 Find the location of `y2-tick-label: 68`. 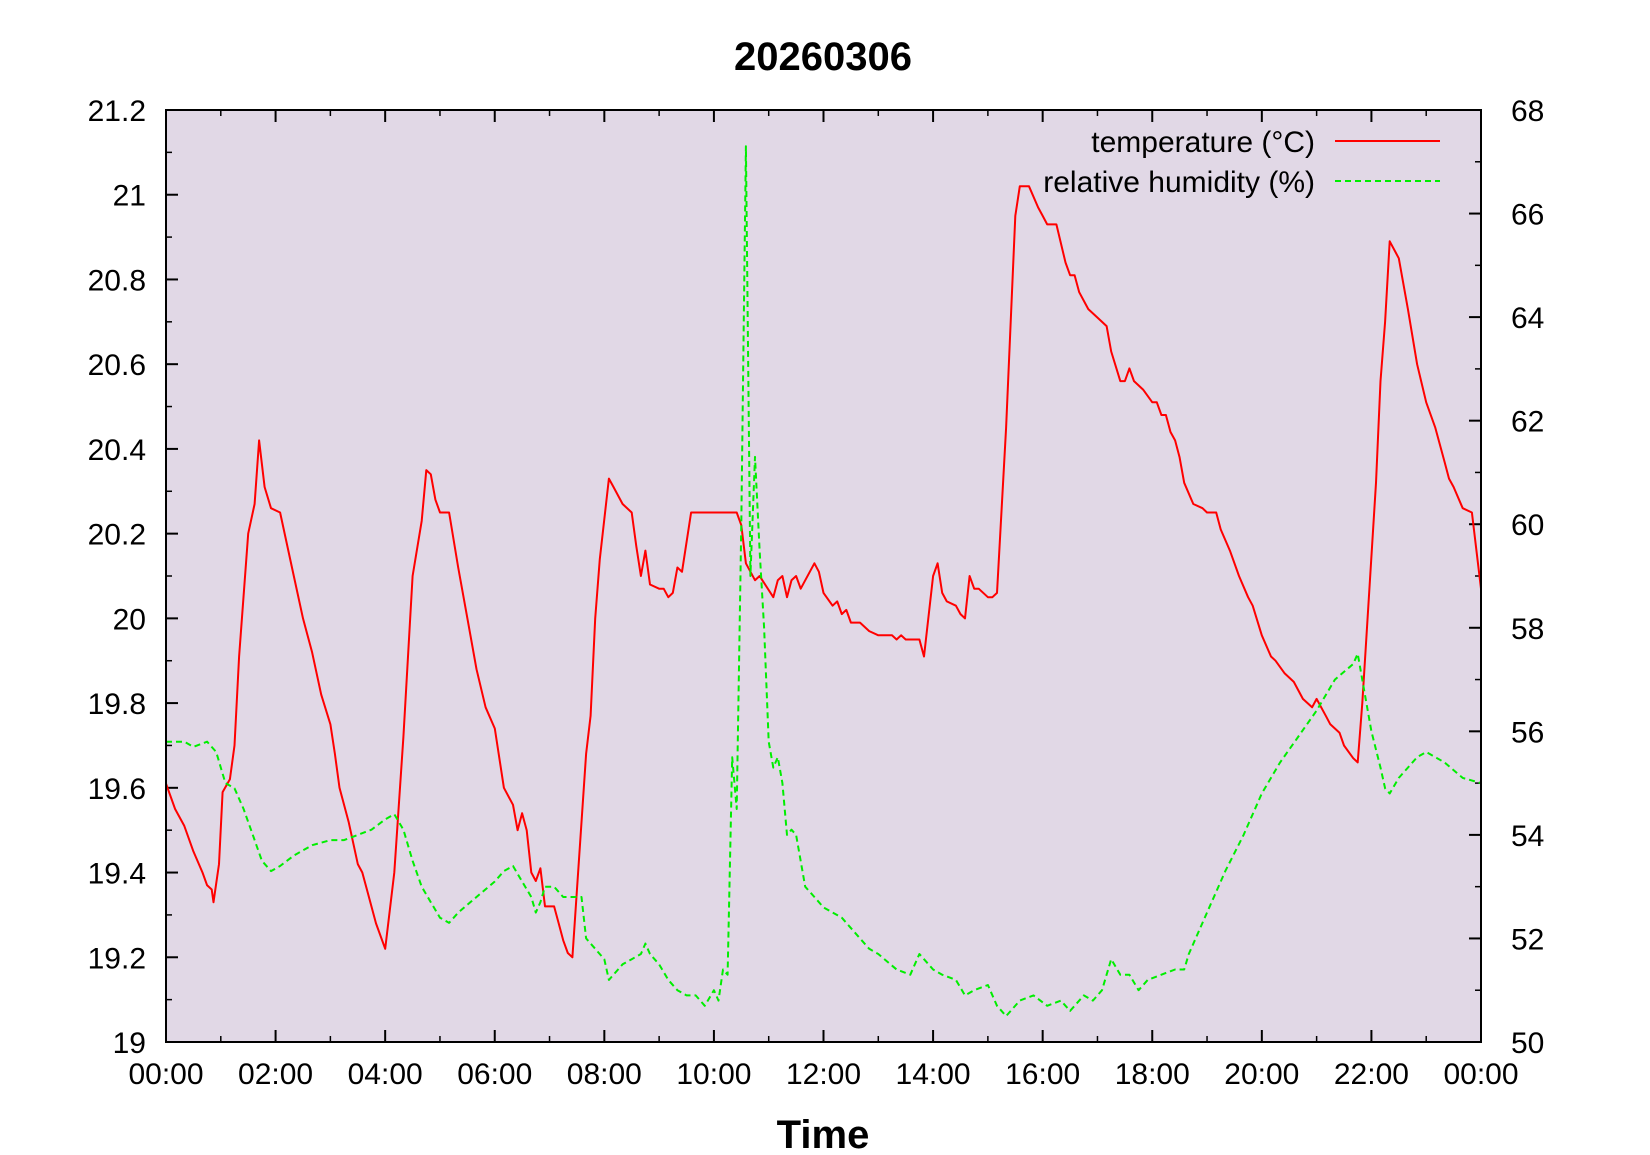

y2-tick-label: 68 is located at coordinates (1527, 111).